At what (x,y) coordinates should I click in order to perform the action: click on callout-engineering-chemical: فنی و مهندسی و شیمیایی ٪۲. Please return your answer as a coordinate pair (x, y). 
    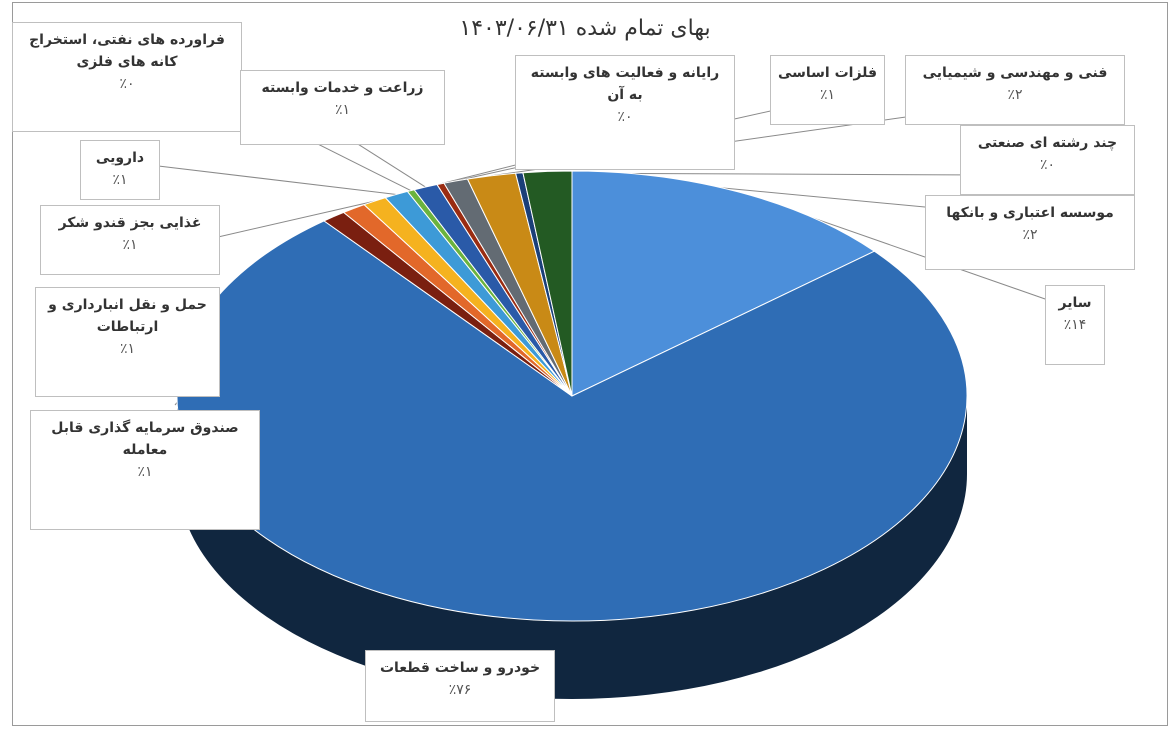
    Looking at the image, I should click on (1015, 90).